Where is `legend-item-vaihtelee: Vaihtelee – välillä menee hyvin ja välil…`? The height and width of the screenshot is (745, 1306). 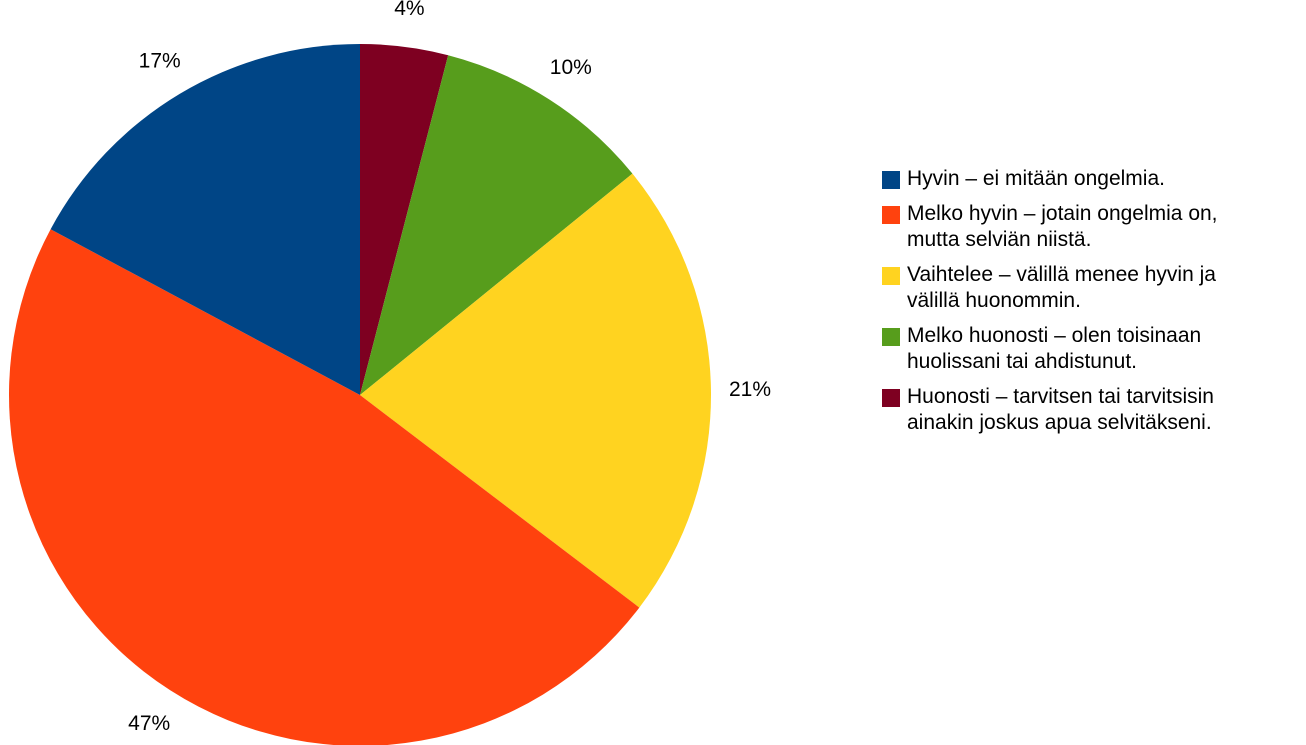 legend-item-vaihtelee: Vaihtelee – välillä menee hyvin ja välil… is located at coordinates (1092, 288).